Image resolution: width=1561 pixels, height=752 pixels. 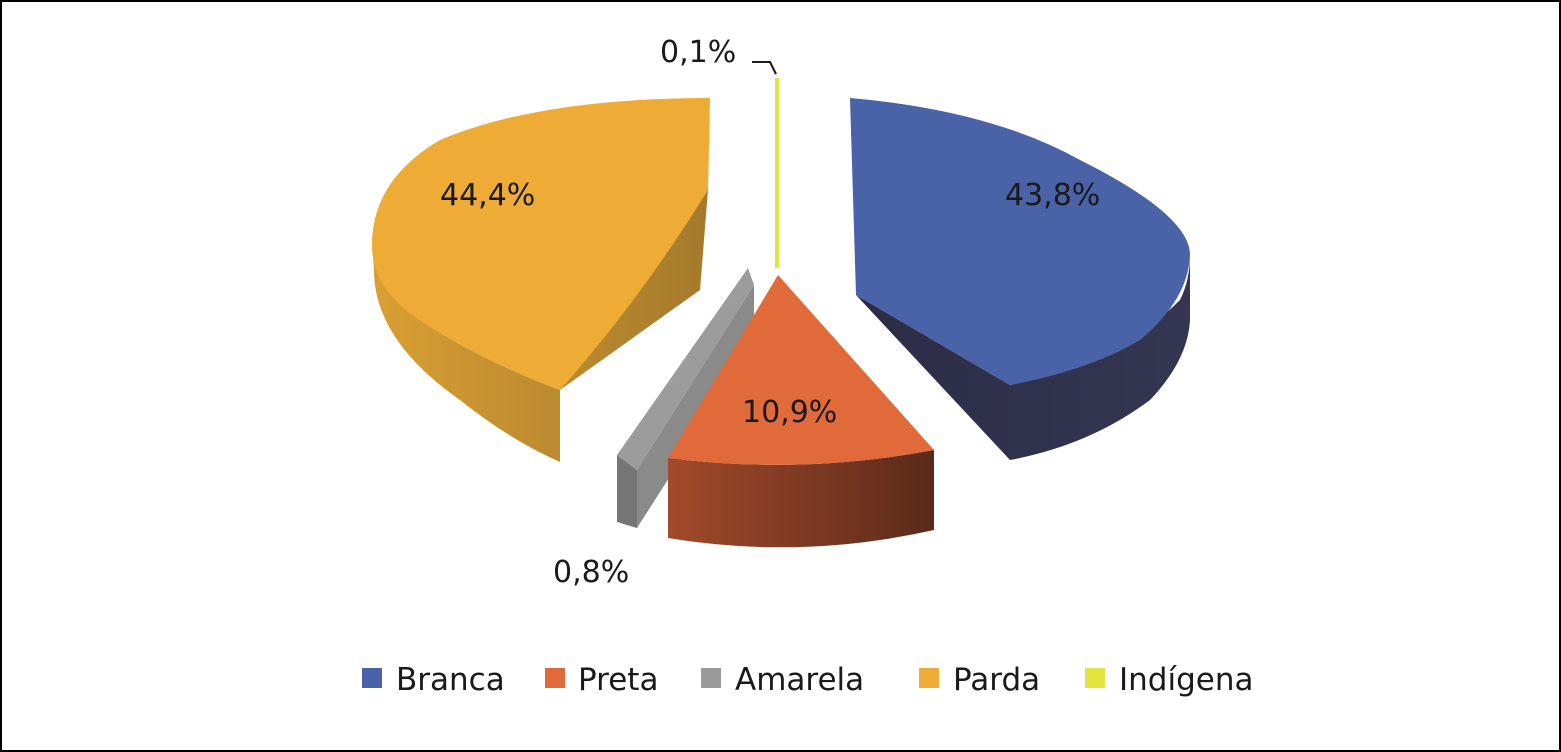 What do you see at coordinates (450, 680) in the screenshot?
I see `legend-label-branca: Branca` at bounding box center [450, 680].